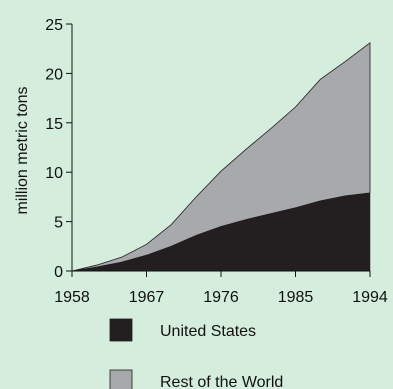 This screenshot has width=393, height=389. What do you see at coordinates (147, 297) in the screenshot?
I see `x-tick-label: 1967` at bounding box center [147, 297].